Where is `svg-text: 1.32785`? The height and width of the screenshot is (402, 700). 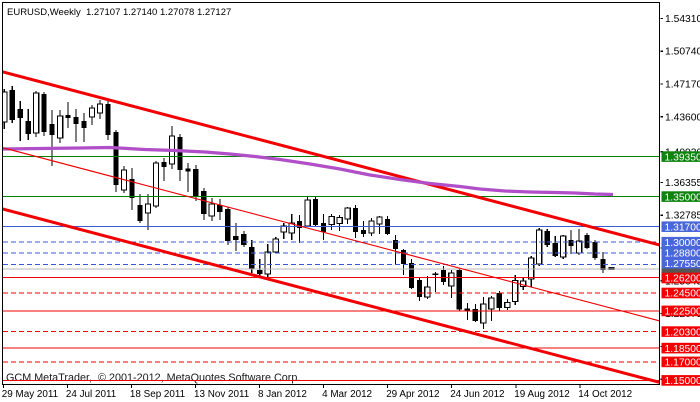
svg-text: 1.32785 is located at coordinates (682, 216).